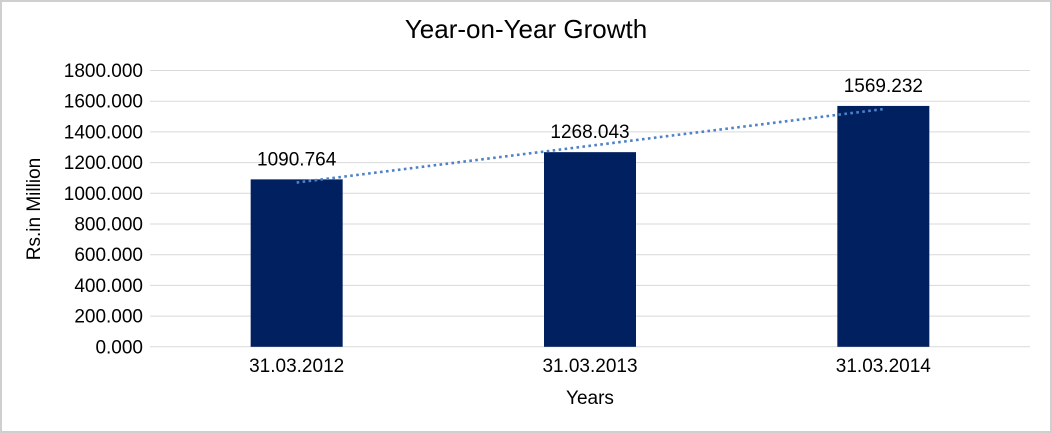 This screenshot has height=433, width=1052. I want to click on y-tick-label: 0.000, so click(119, 347).